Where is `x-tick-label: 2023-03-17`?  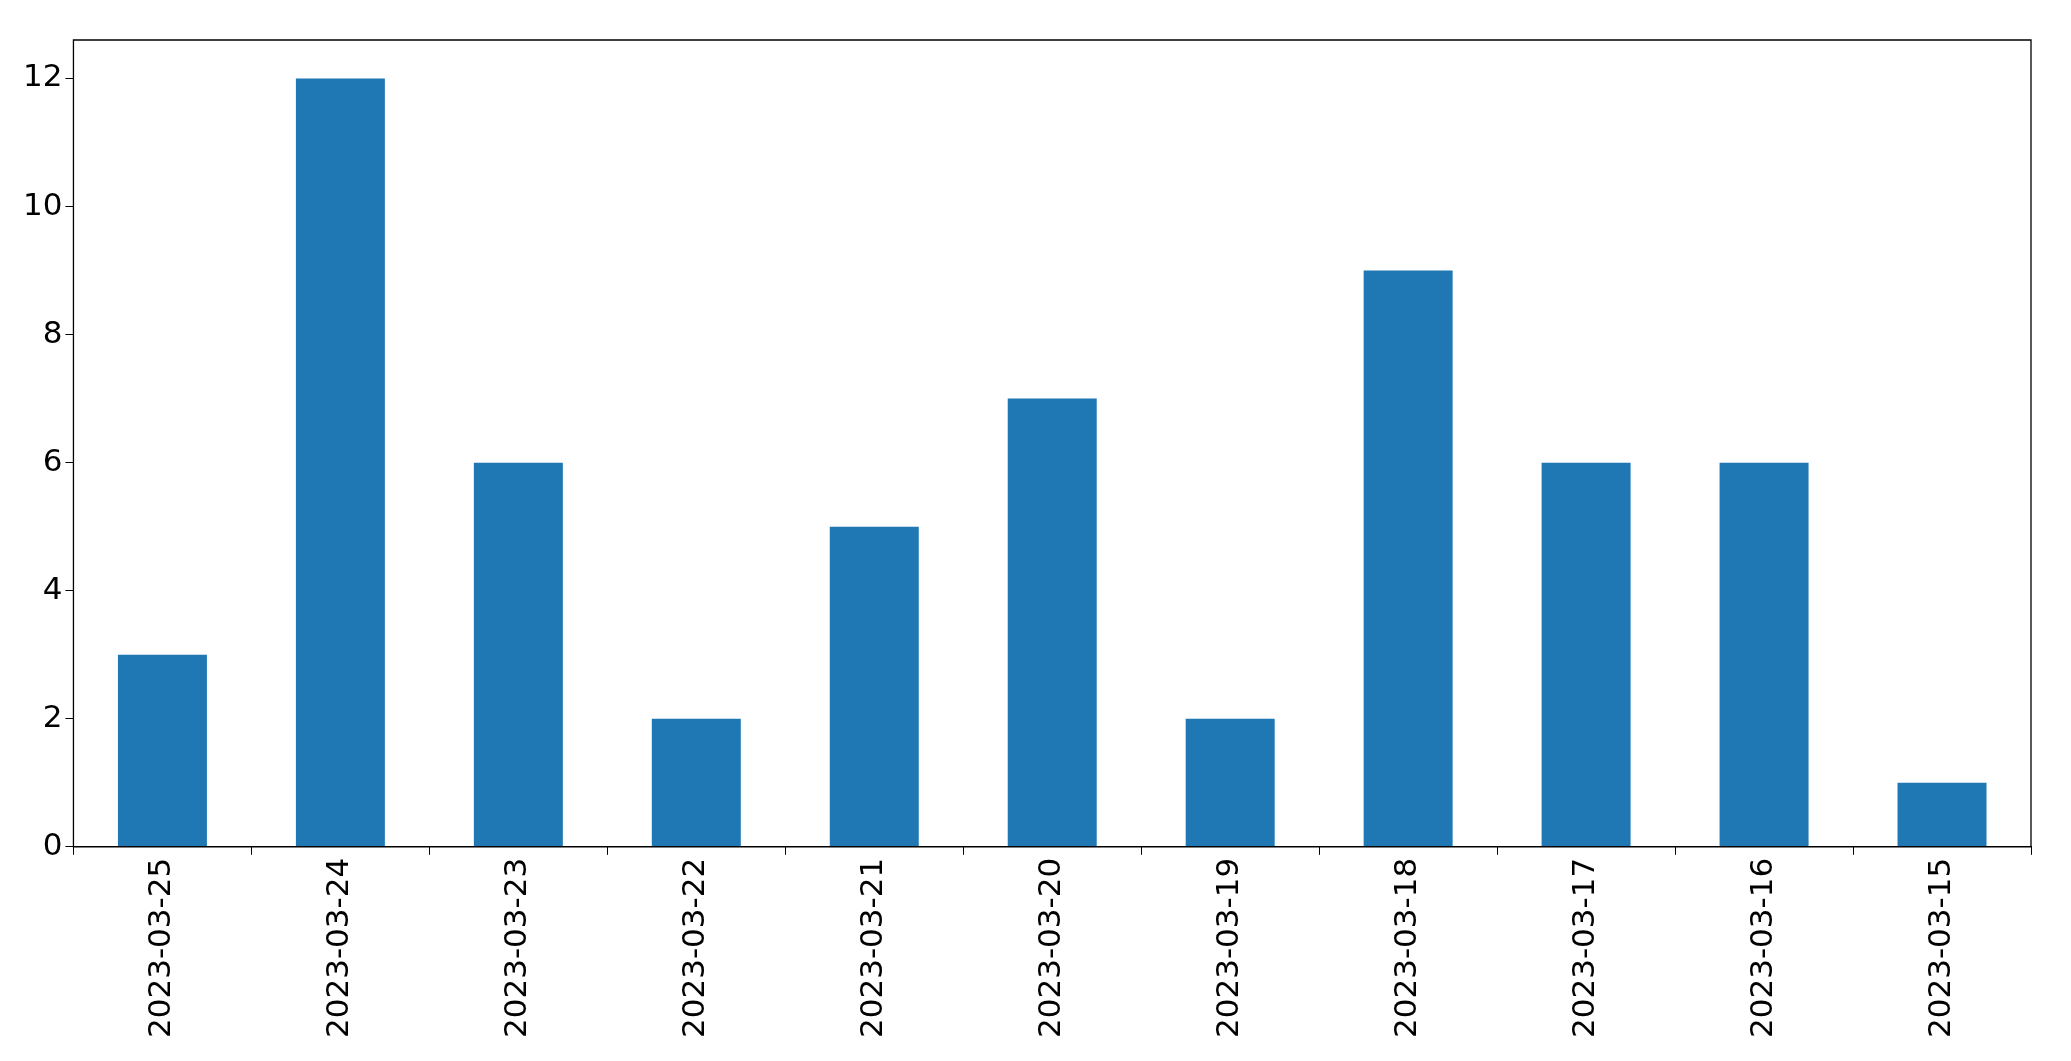
x-tick-label: 2023-03-17 is located at coordinates (1583, 948).